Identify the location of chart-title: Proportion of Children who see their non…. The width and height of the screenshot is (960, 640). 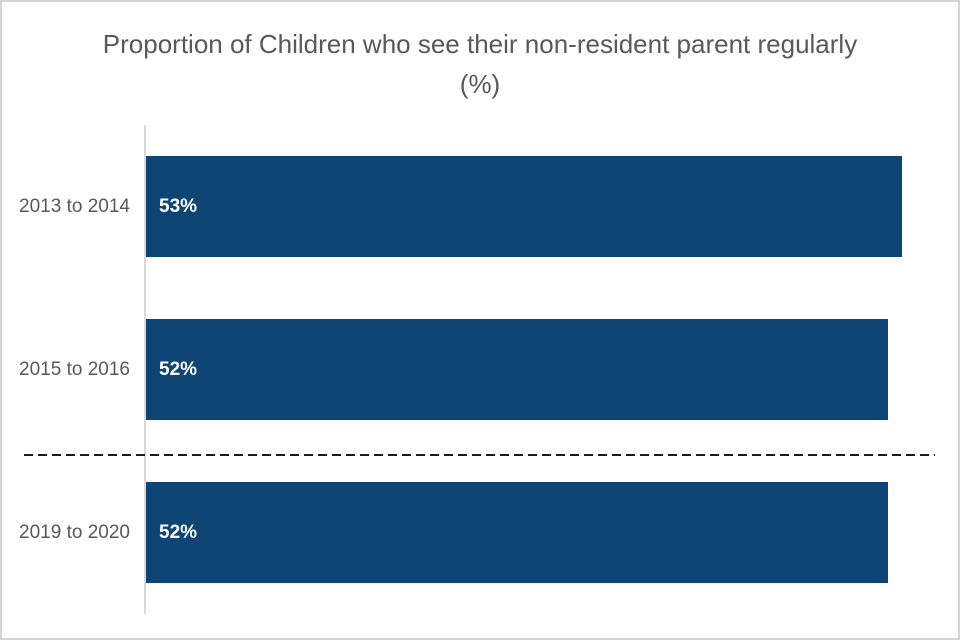
(480, 64).